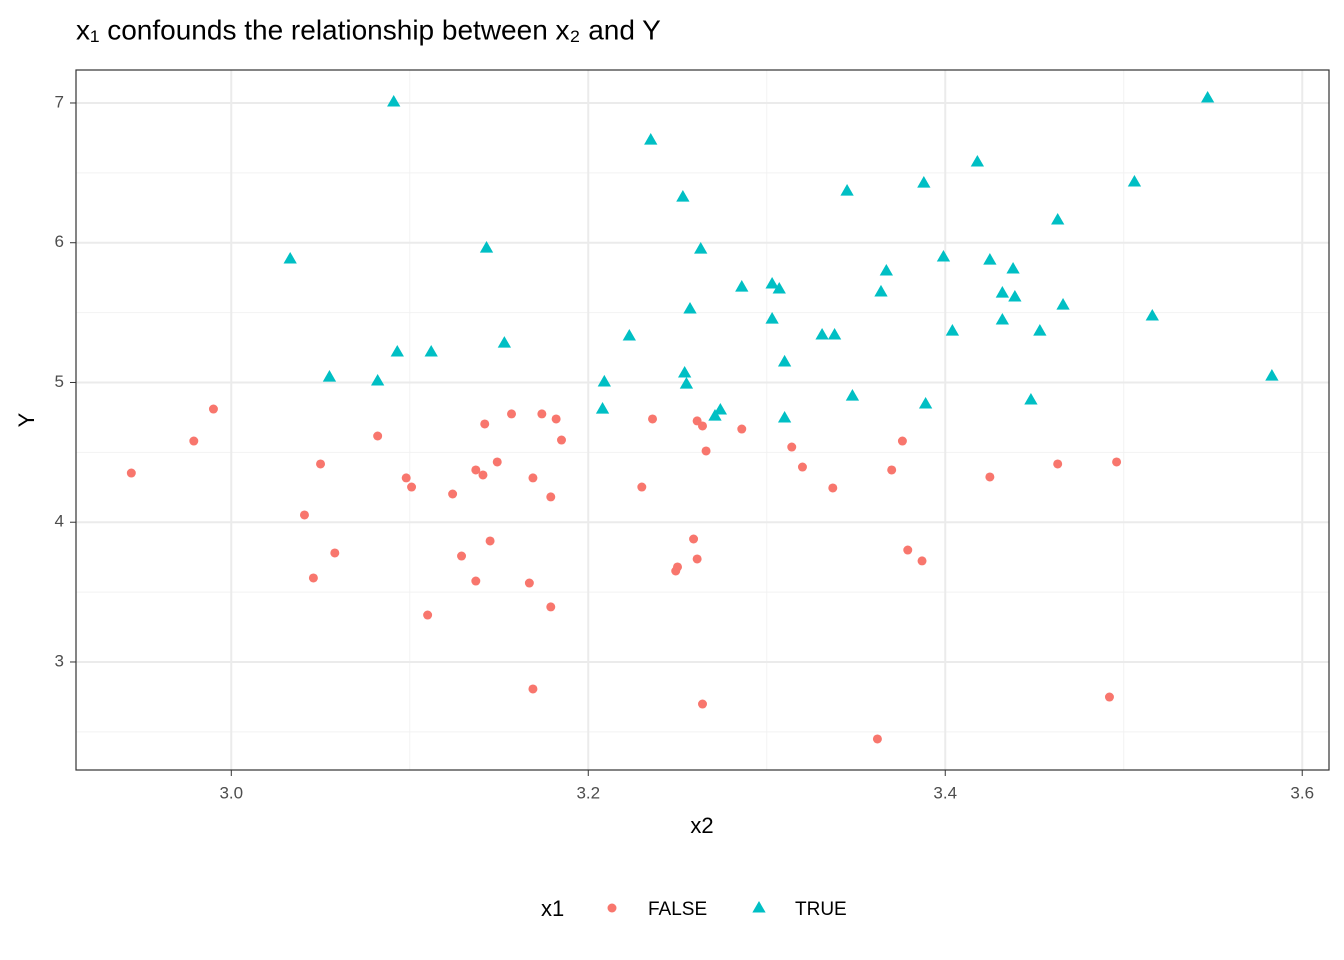 This screenshot has width=1344, height=960. Describe the element at coordinates (552, 908) in the screenshot. I see `legend-title: x1` at that location.